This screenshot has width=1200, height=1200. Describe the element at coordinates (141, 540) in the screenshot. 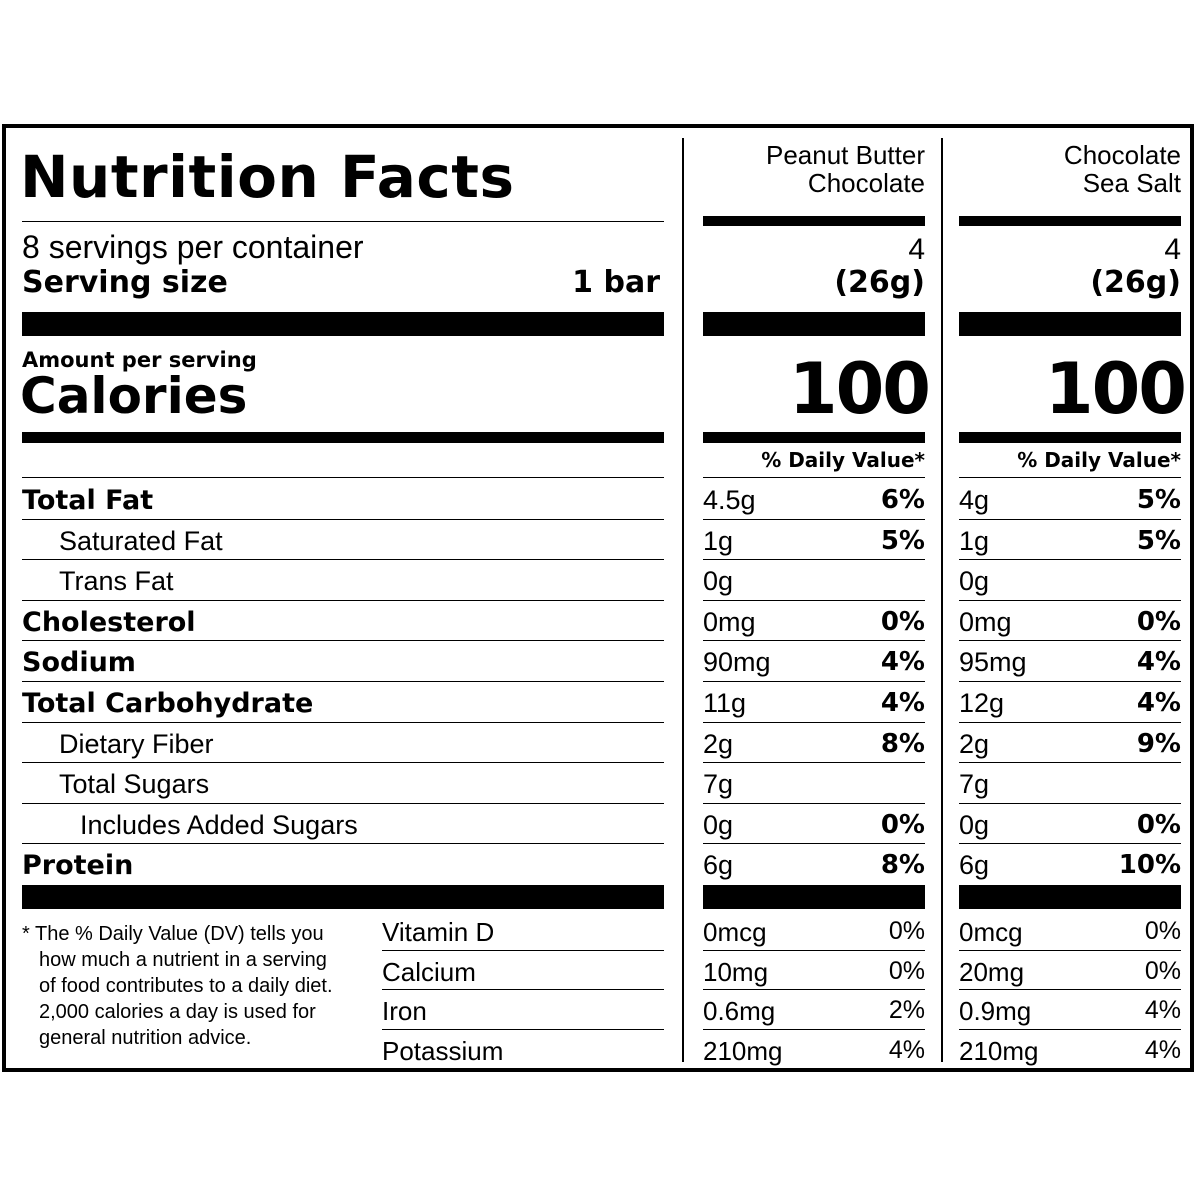

I see `nutrient-label: Saturated Fat` at that location.